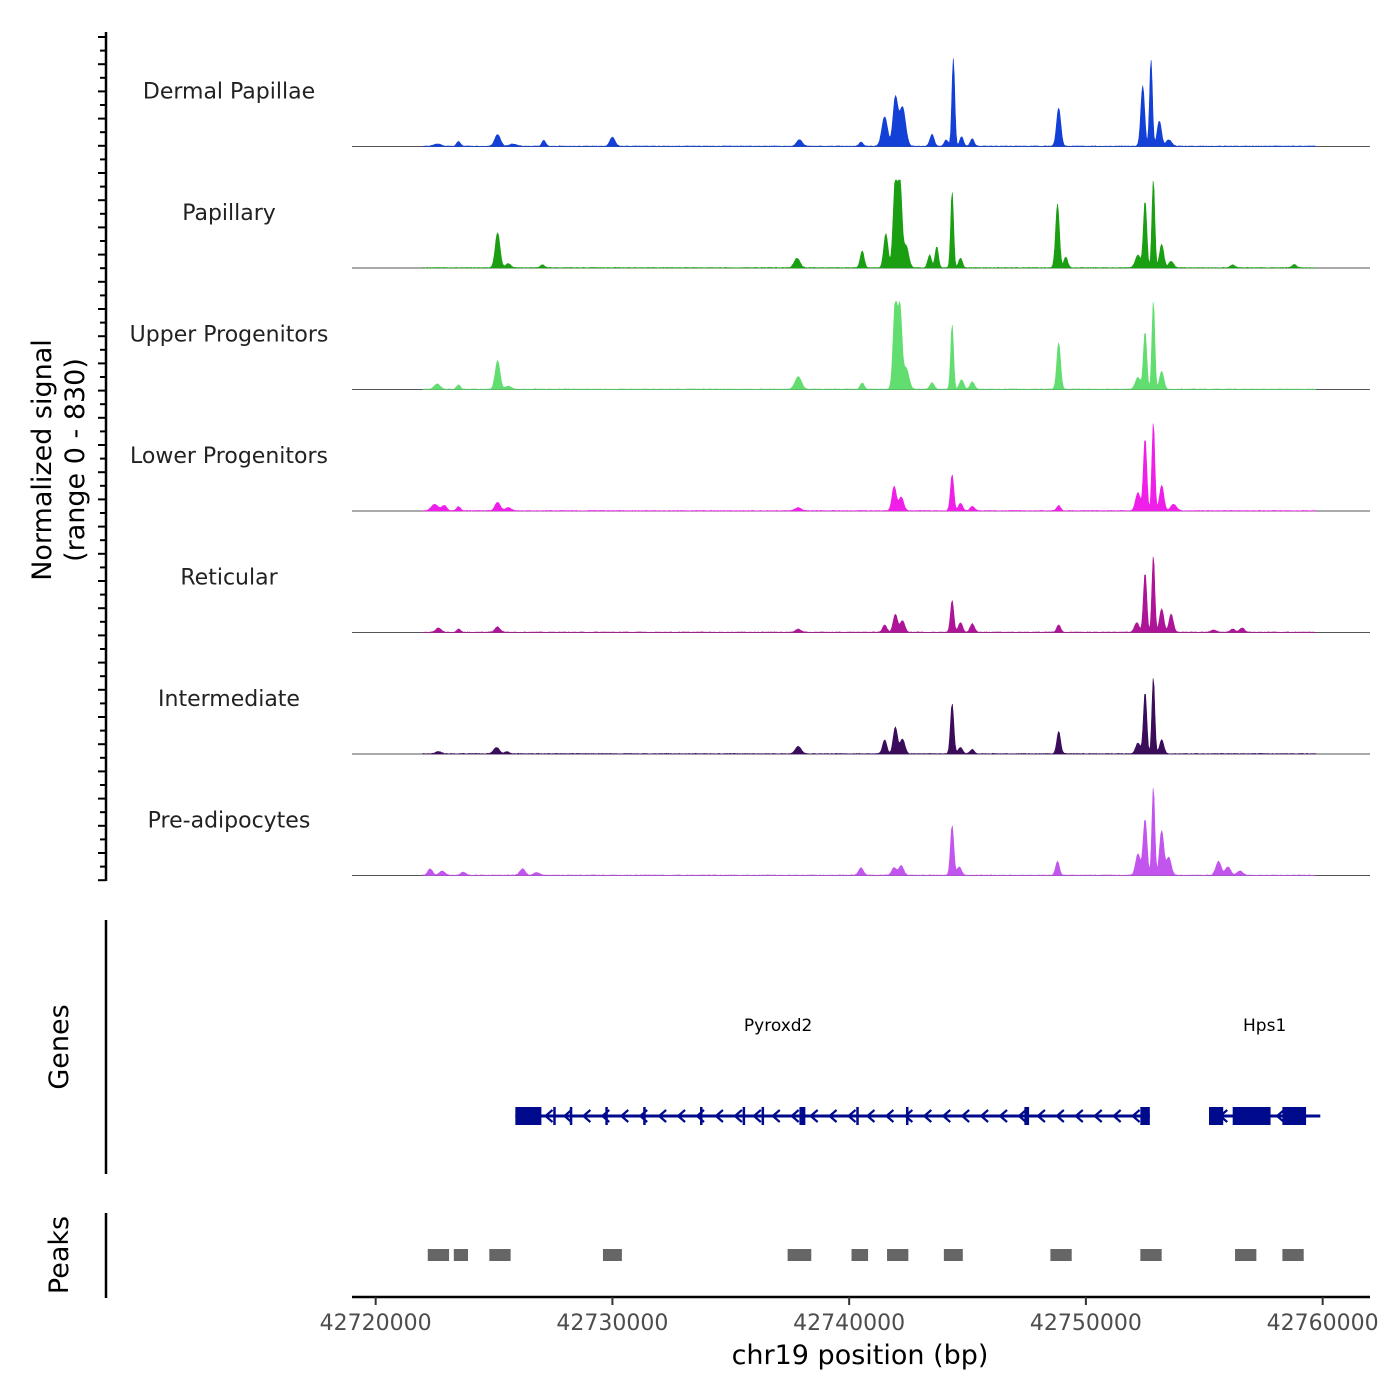 This screenshot has height=1400, width=1400. What do you see at coordinates (860, 1355) in the screenshot?
I see `x-axis-title: chr19 position (bp)` at bounding box center [860, 1355].